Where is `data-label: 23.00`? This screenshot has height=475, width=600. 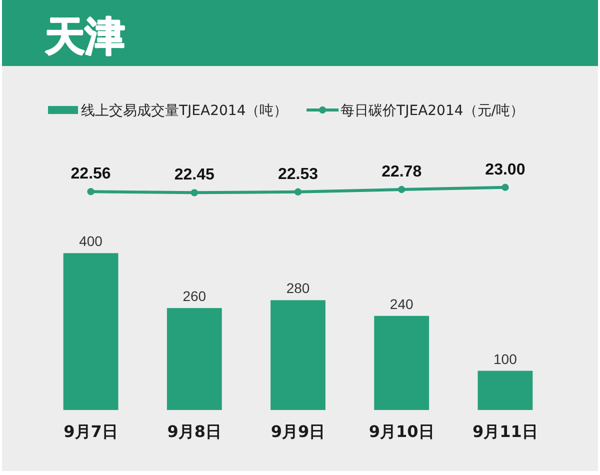
data-label: 23.00 is located at coordinates (505, 169).